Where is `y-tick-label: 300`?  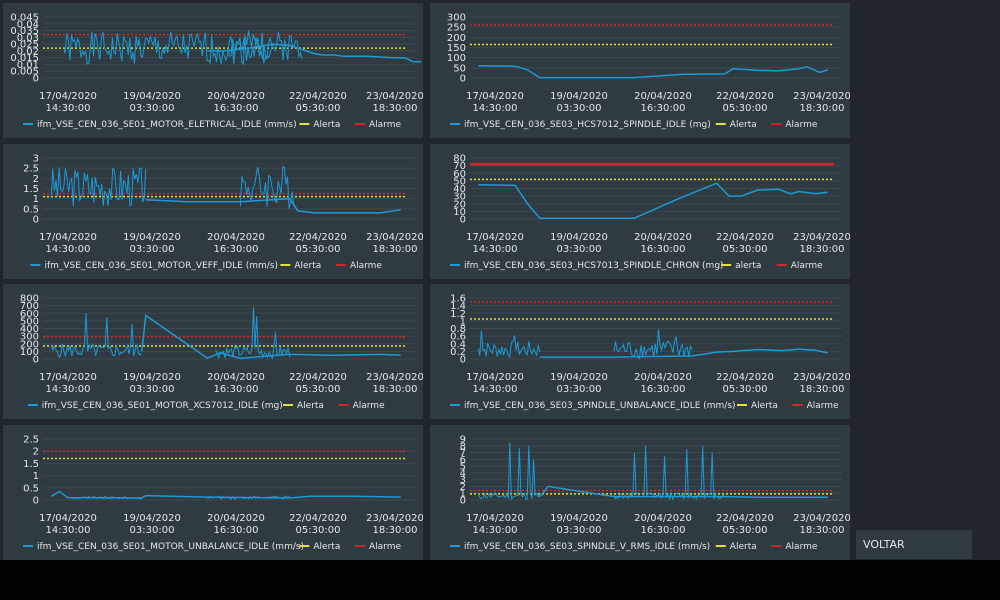 y-tick-label: 300 is located at coordinates (29, 337).